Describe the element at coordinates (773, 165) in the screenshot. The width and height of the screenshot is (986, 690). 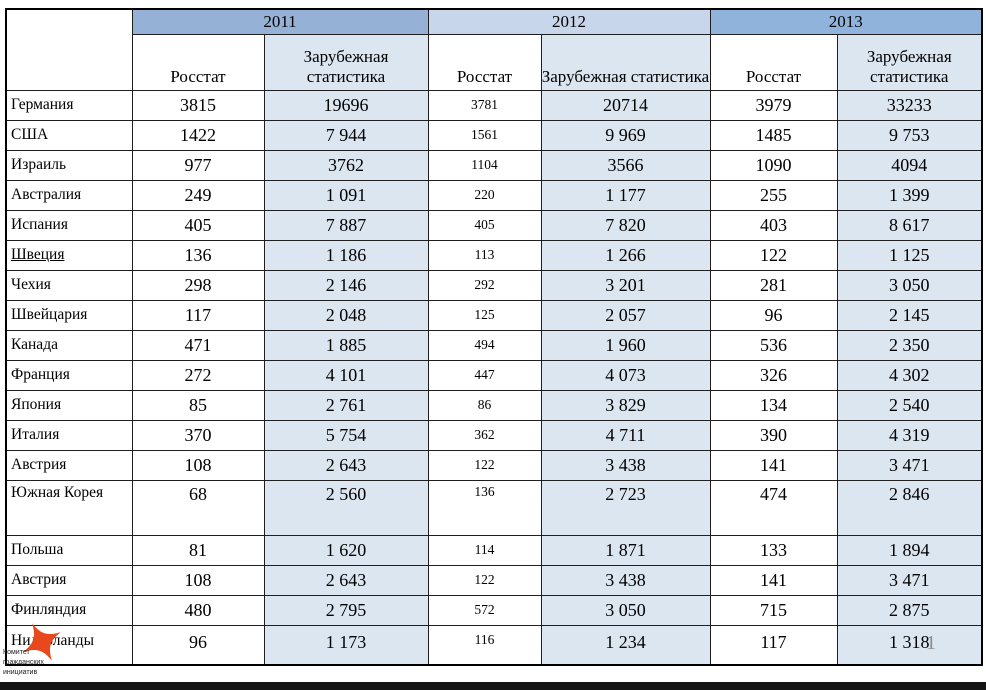
I see `rosstat-2013-cell: 1090` at that location.